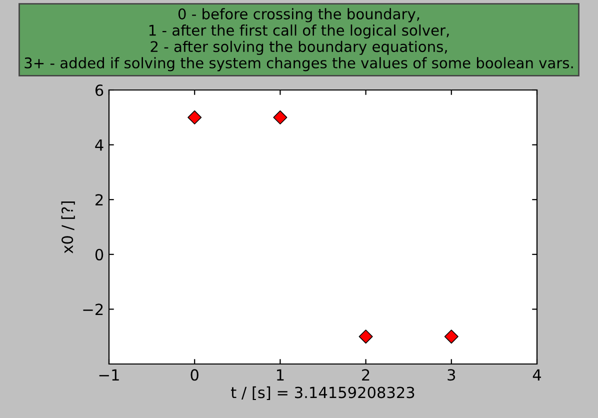 The image size is (598, 418). What do you see at coordinates (280, 374) in the screenshot?
I see `x-tick-label: 1` at bounding box center [280, 374].